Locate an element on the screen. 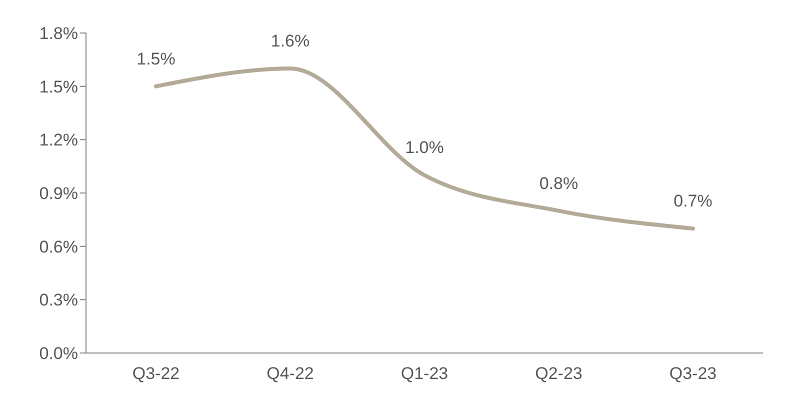 This screenshot has height=400, width=796. y-tick-label: 1.8% is located at coordinates (58, 34).